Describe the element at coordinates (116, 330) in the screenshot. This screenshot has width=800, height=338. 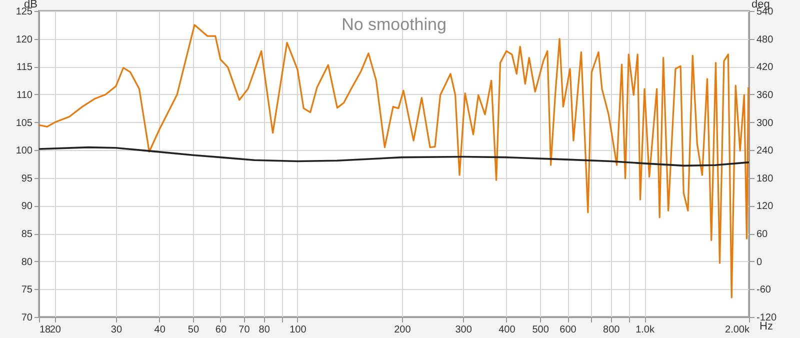
I see `x-tick-label: 30` at that location.